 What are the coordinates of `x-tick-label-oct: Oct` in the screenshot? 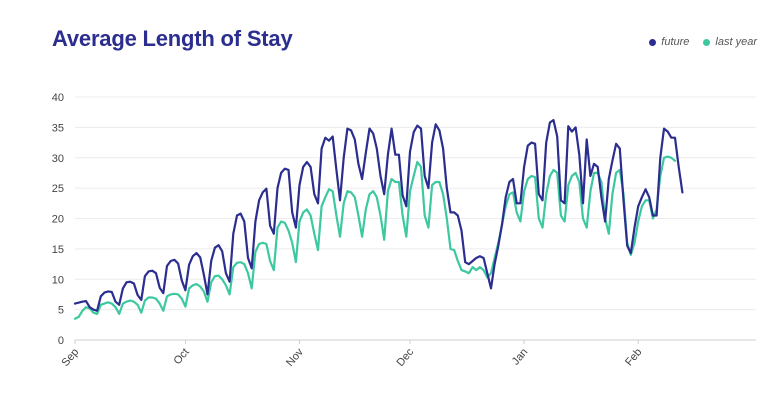 It's located at (182, 356).